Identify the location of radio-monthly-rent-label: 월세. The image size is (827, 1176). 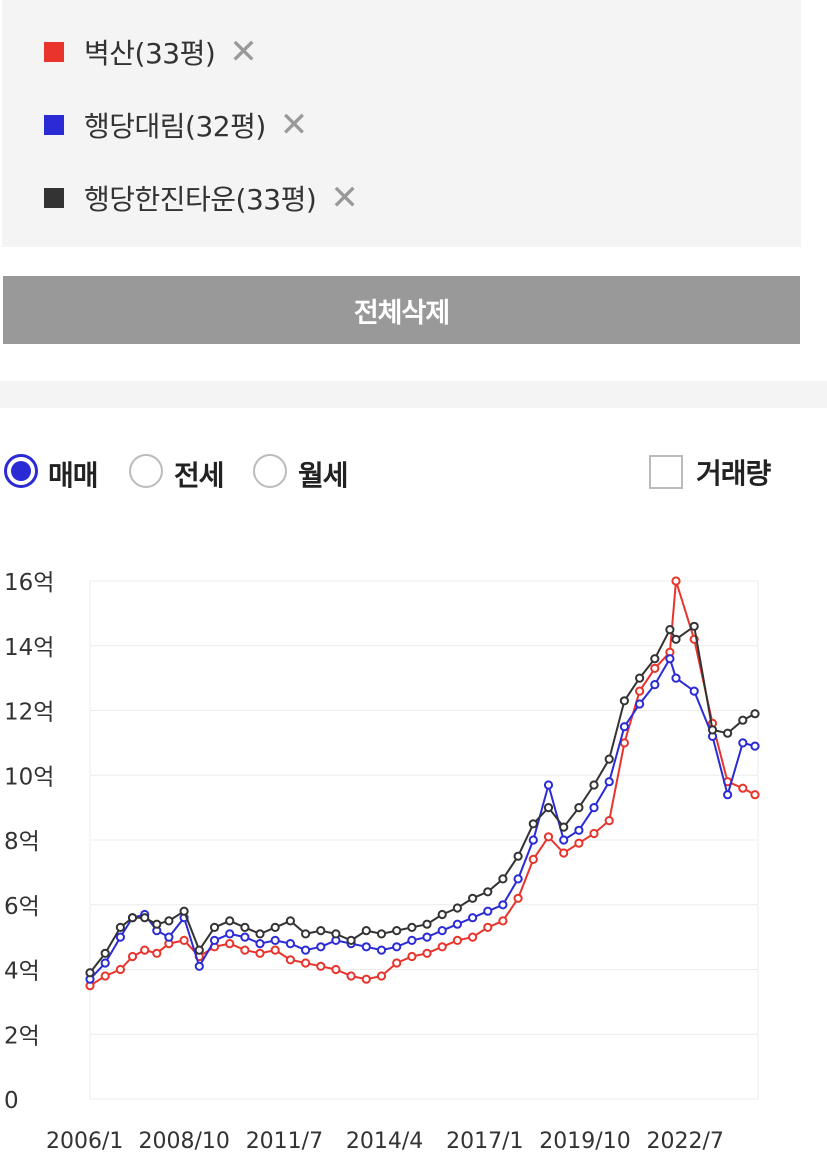
(323, 475).